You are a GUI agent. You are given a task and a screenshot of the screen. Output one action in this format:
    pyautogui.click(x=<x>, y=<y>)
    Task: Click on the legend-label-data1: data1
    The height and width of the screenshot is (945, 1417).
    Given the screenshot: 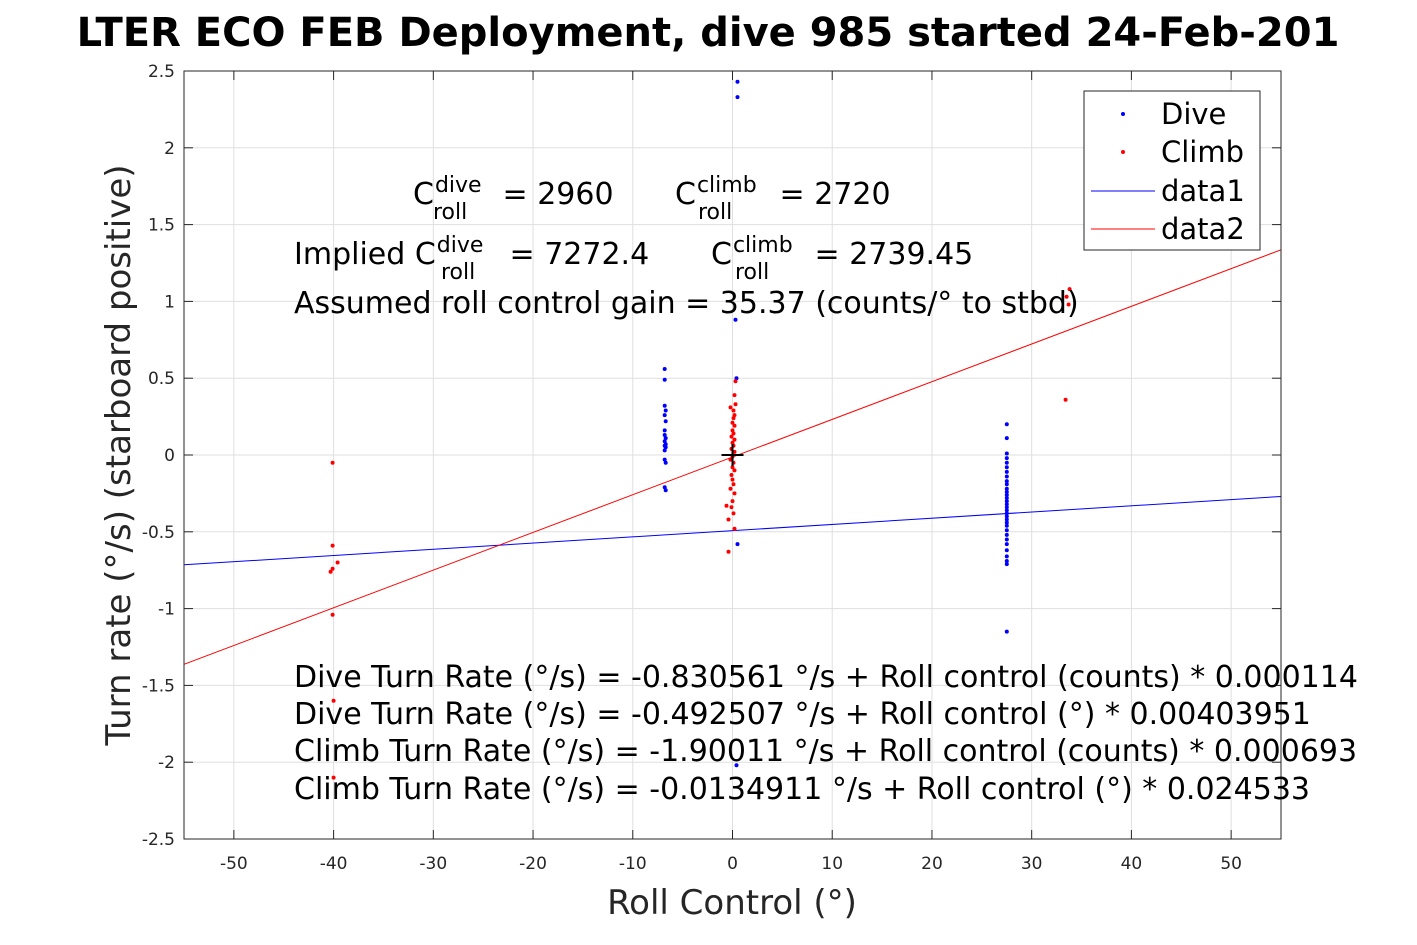 What is the action you would take?
    pyautogui.click(x=1203, y=191)
    